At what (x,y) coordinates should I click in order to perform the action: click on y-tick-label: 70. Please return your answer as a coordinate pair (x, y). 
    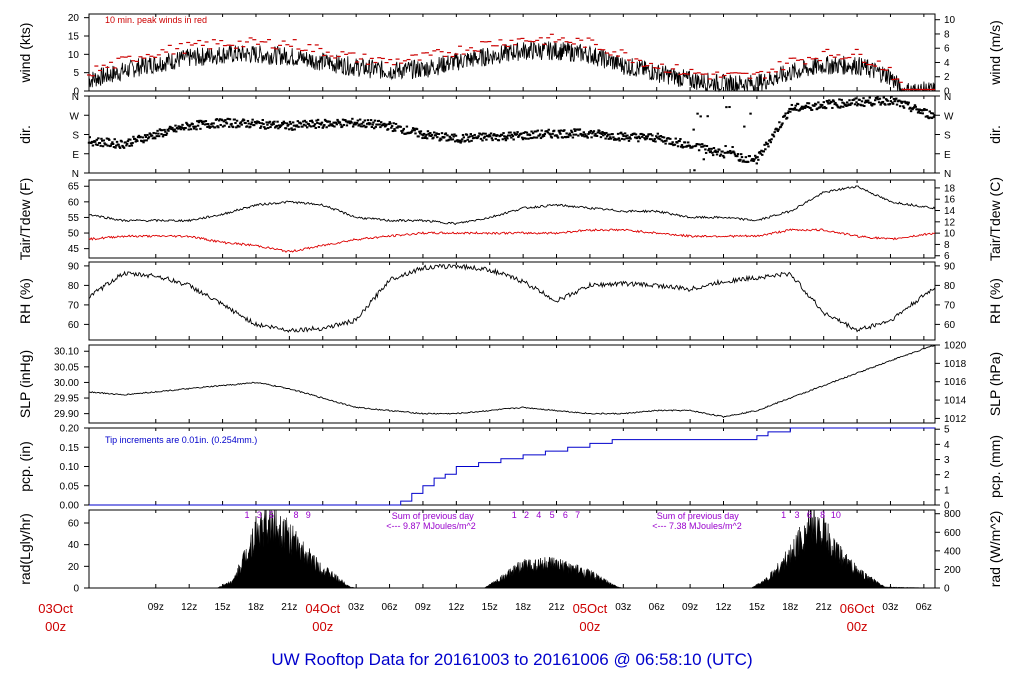
    Looking at the image, I should click on (74, 305).